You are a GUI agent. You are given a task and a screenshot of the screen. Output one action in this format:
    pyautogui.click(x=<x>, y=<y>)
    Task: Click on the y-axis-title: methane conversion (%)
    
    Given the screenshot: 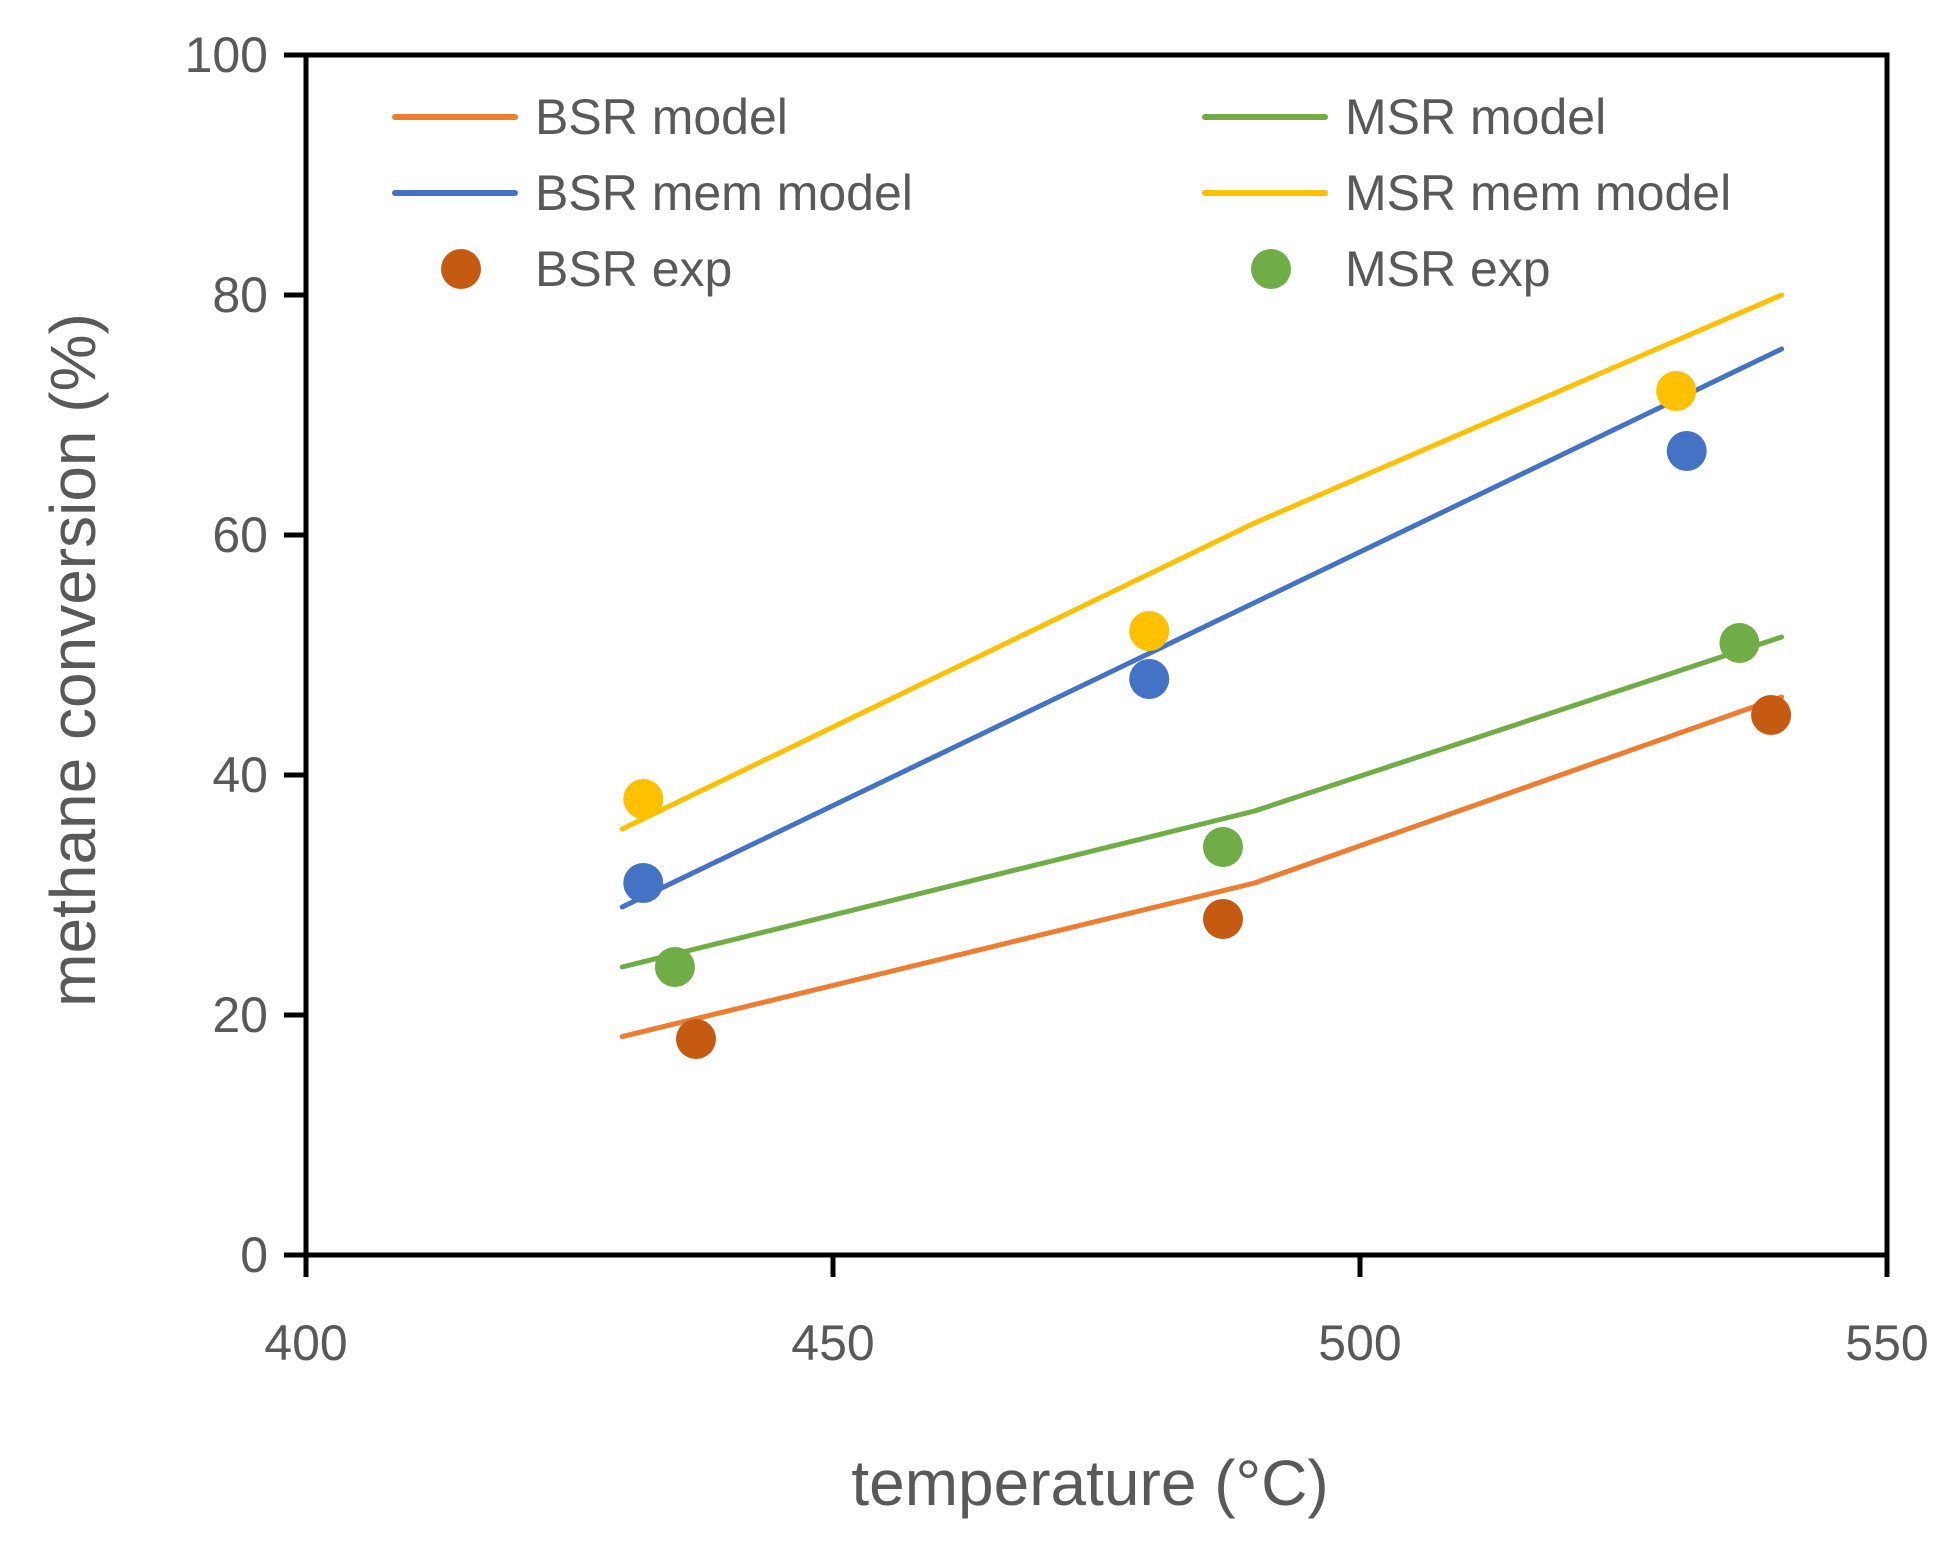 What is the action you would take?
    pyautogui.click(x=73, y=660)
    